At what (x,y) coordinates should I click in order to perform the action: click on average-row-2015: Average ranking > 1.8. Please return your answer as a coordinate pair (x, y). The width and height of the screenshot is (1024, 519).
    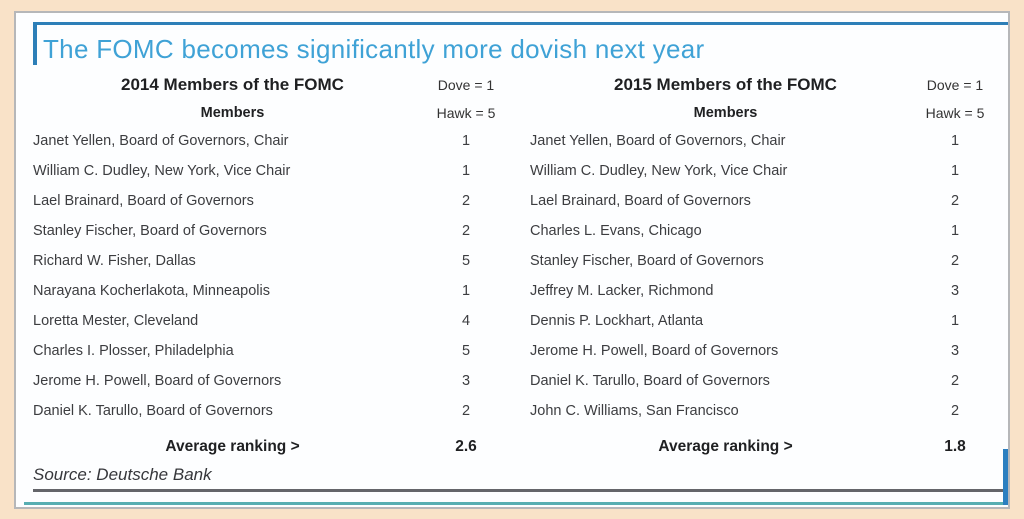
    Looking at the image, I should click on (759, 447).